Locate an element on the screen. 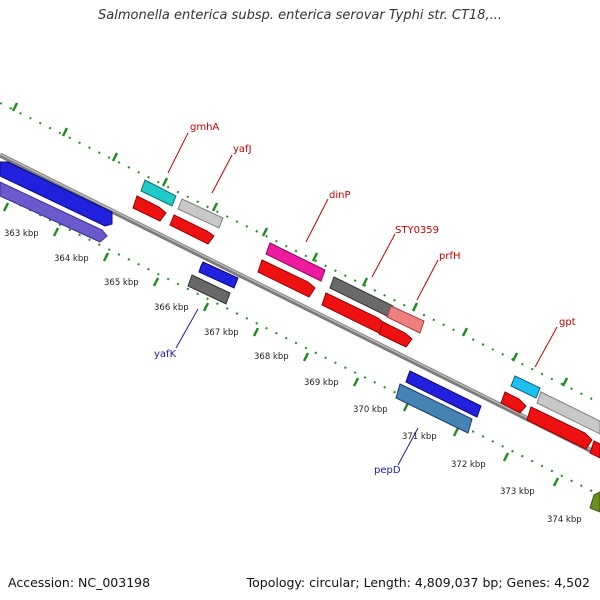 The height and width of the screenshot is (600, 600). leader-pepD is located at coordinates (408, 446).